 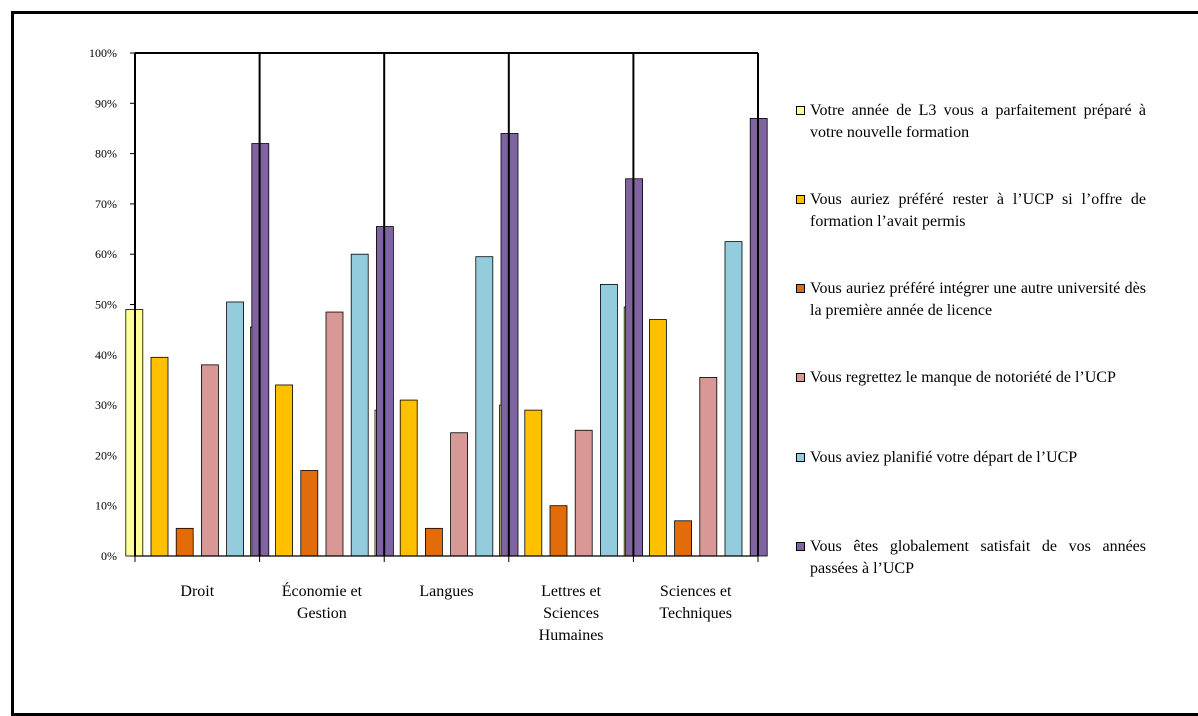 I want to click on category-label: Langues, so click(x=446, y=591).